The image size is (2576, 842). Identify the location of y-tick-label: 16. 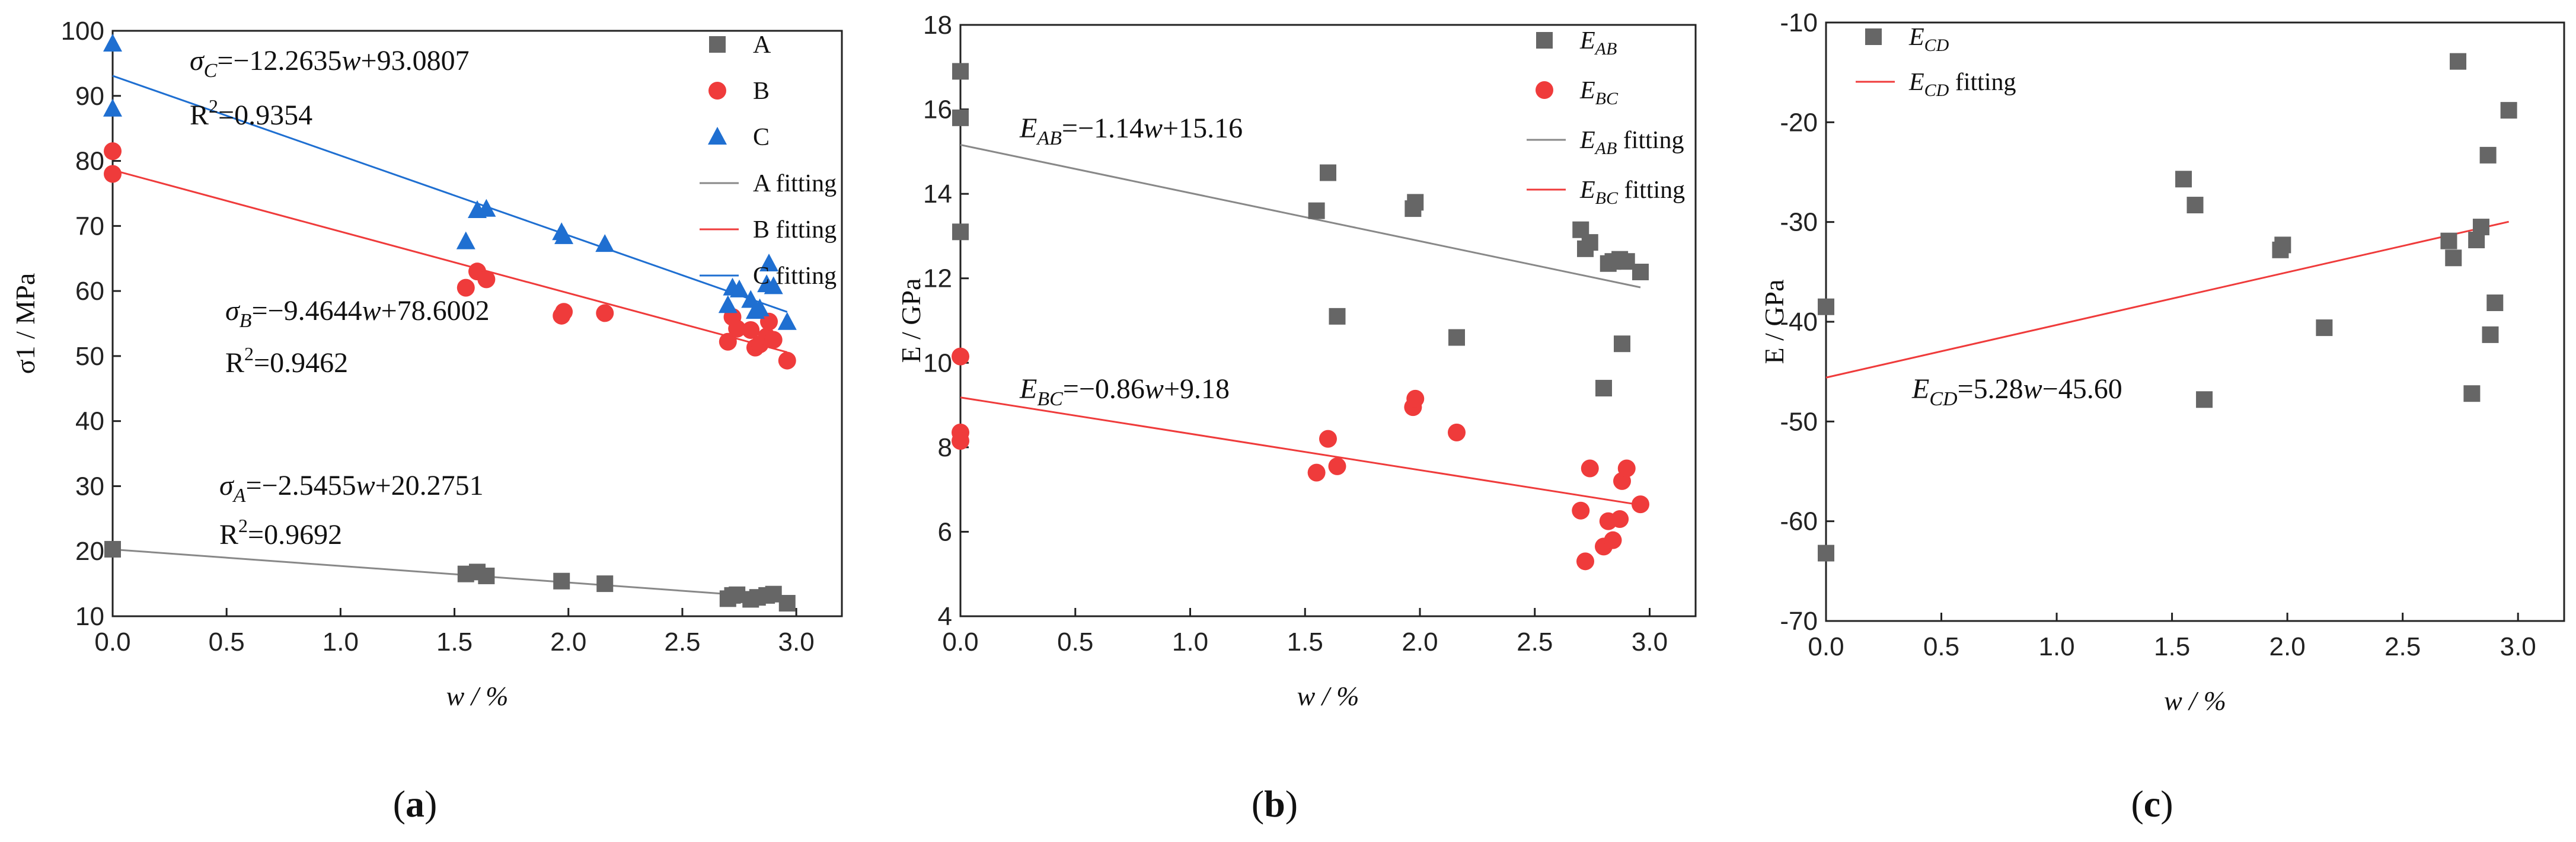
(937, 109).